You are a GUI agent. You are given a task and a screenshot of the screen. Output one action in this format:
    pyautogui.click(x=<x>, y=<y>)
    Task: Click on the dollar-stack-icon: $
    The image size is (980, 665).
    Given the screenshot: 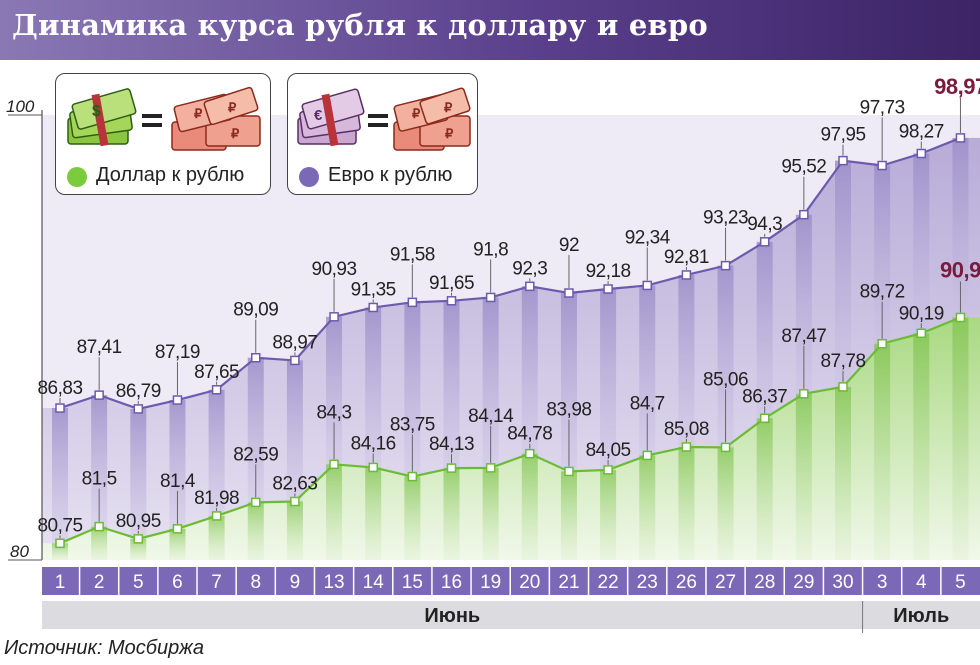 What is the action you would take?
    pyautogui.click(x=102, y=117)
    